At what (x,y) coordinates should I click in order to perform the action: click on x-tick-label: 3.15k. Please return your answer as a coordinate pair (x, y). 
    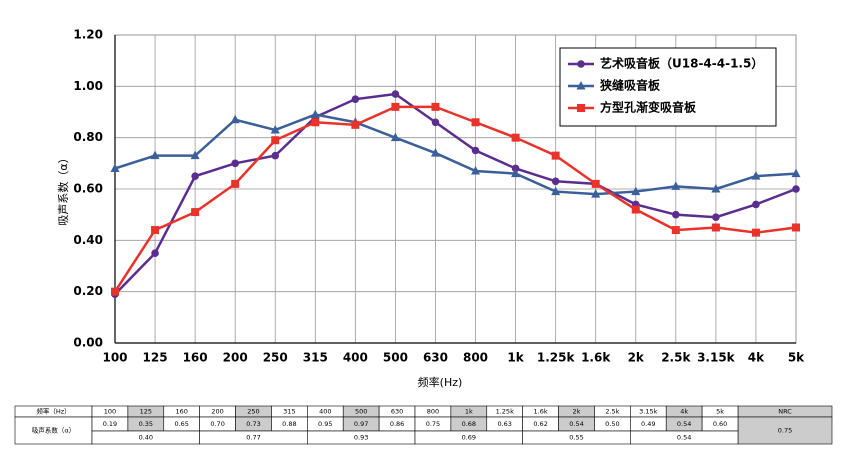
    Looking at the image, I should click on (716, 358).